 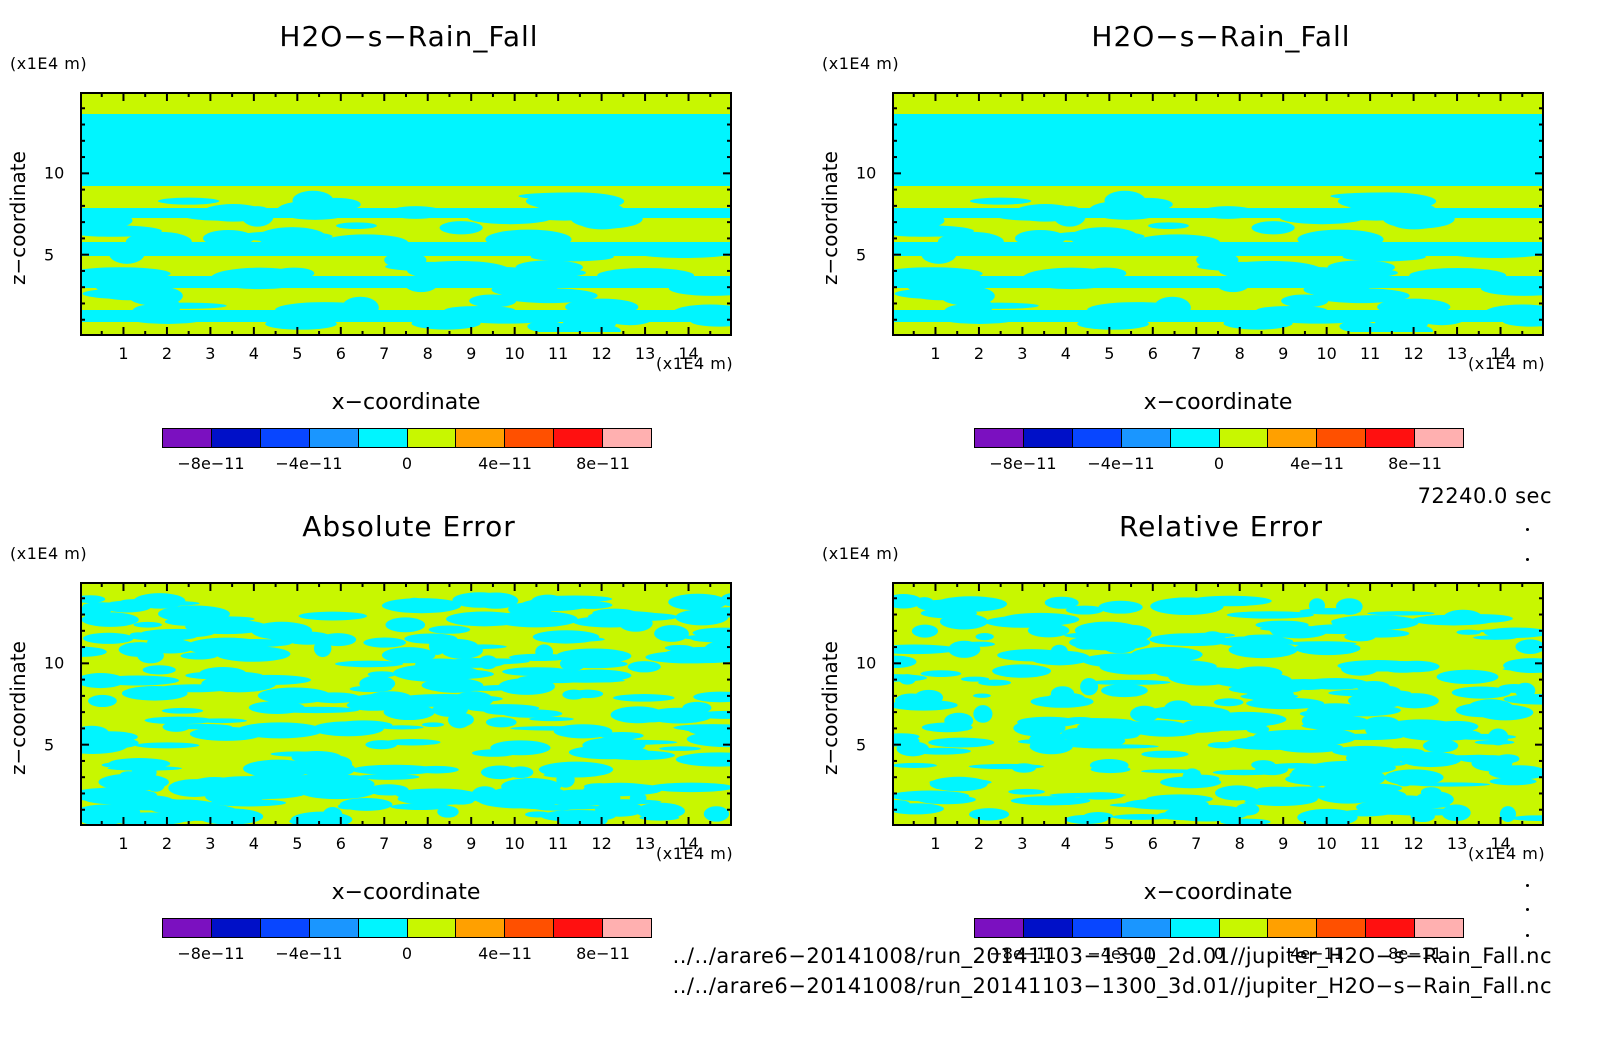 I want to click on x-tick-label: 9, so click(x=471, y=843).